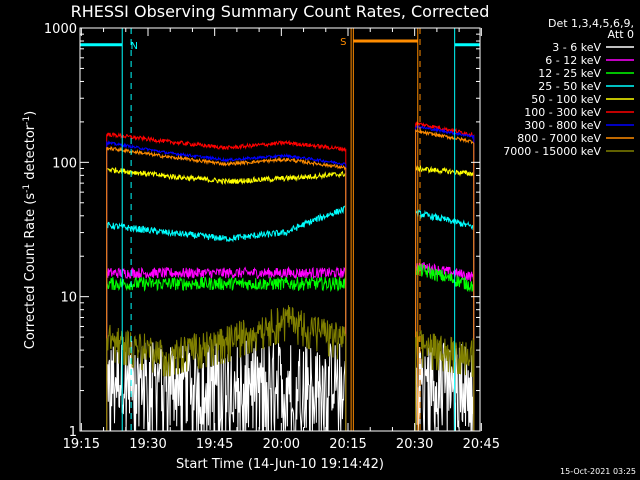 This screenshot has width=640, height=480. I want to click on legend-label: 800 - 7000 keV, so click(559, 138).